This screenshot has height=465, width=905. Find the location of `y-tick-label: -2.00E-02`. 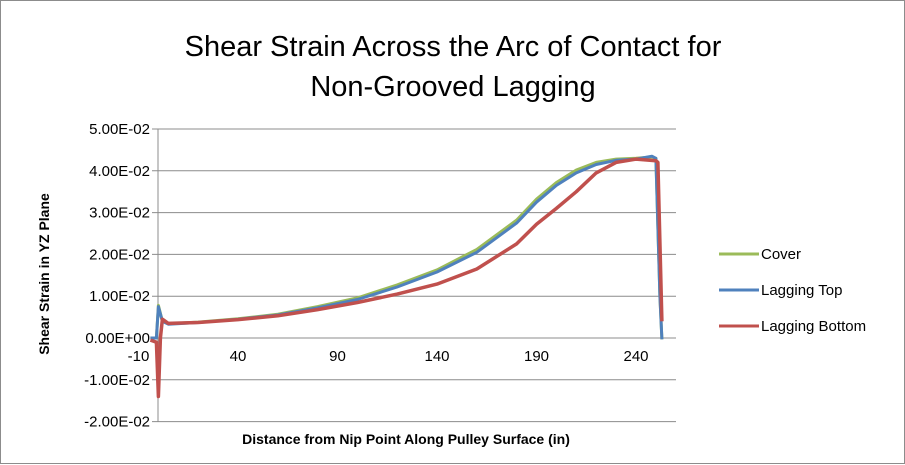

y-tick-label: -2.00E-02 is located at coordinates (117, 422).